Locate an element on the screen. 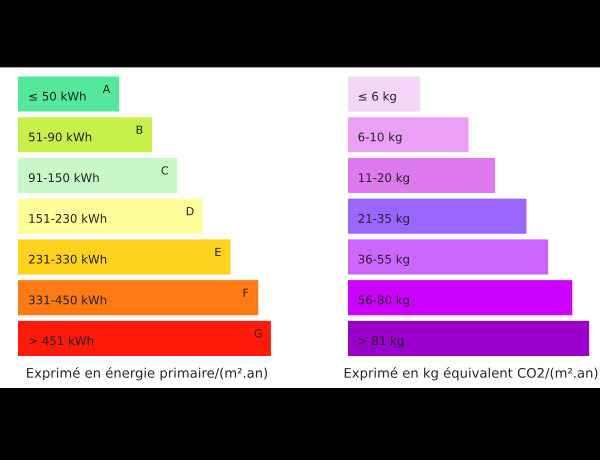  annotation: G is located at coordinates (258, 333).